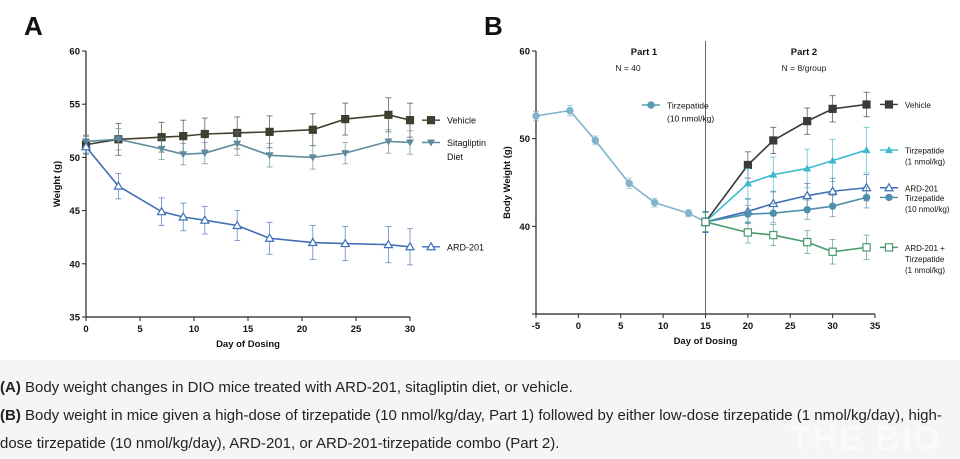  Describe the element at coordinates (461, 121) in the screenshot. I see `legend-label: Vehicle` at that location.